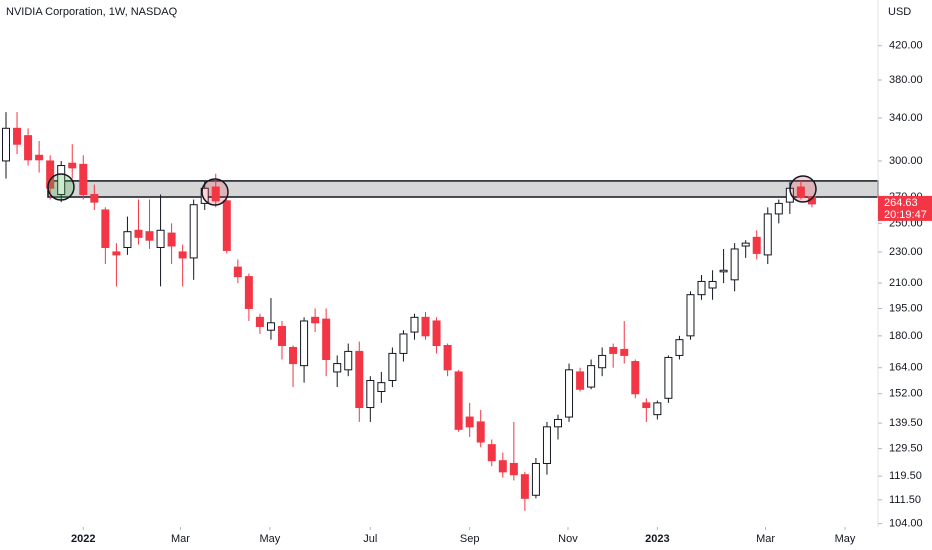 Image resolution: width=932 pixels, height=550 pixels. I want to click on y-tick-label: 195.00, so click(906, 308).